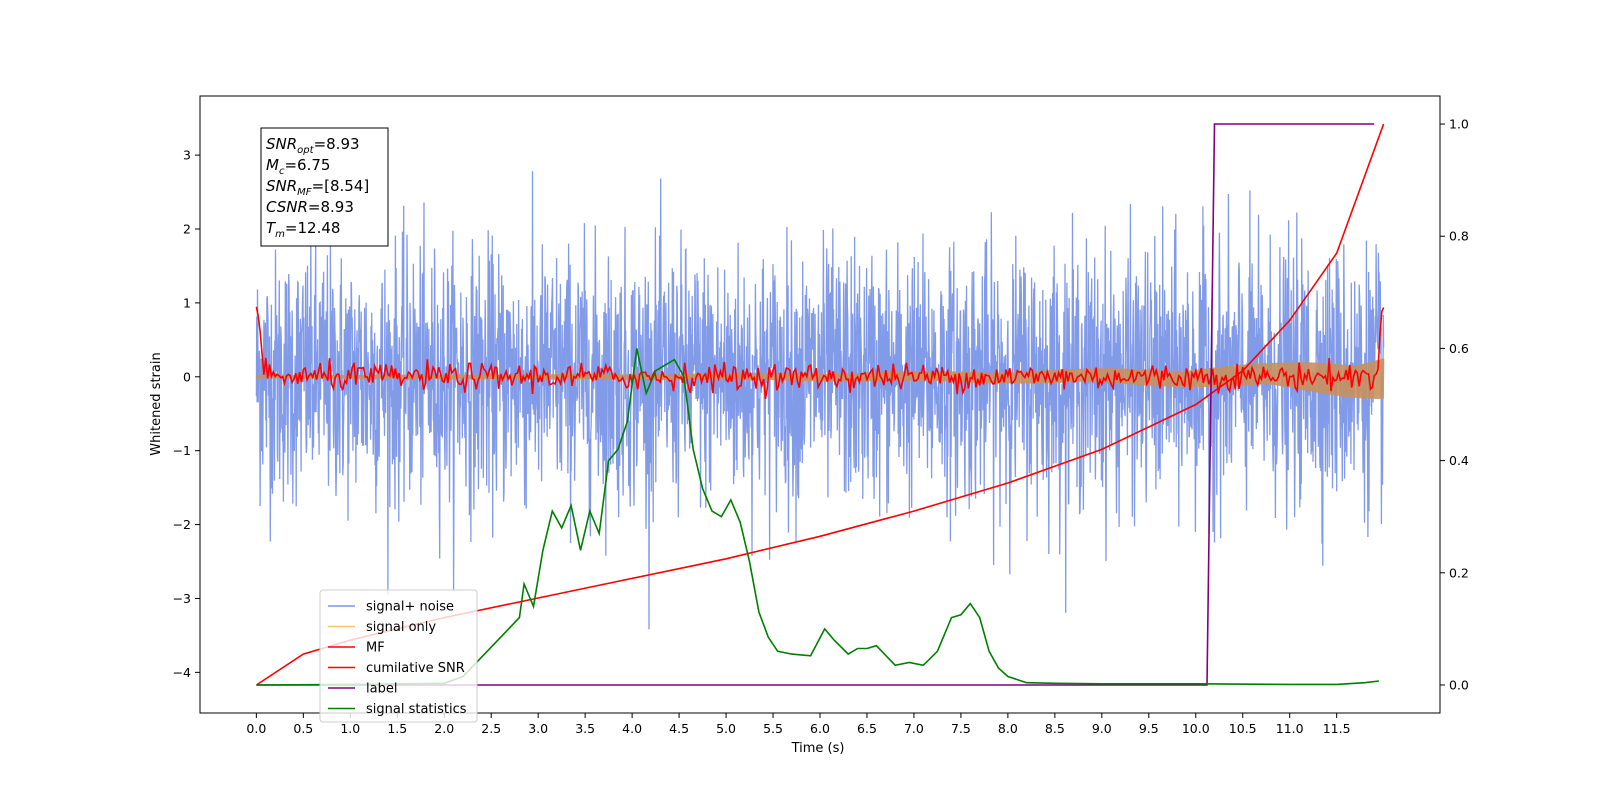 The height and width of the screenshot is (800, 1600). What do you see at coordinates (820, 728) in the screenshot?
I see `x-tick-label: 6.0` at bounding box center [820, 728].